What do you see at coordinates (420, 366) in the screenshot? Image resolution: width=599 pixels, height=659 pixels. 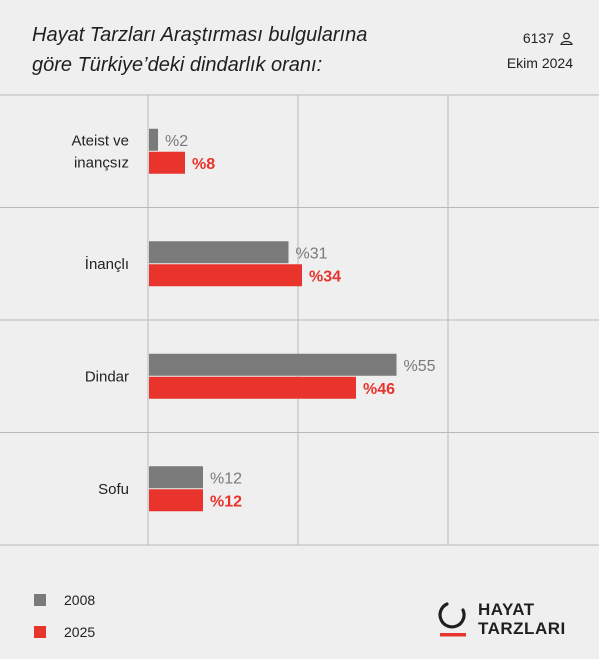 I see `data-label-2008: %55` at bounding box center [420, 366].